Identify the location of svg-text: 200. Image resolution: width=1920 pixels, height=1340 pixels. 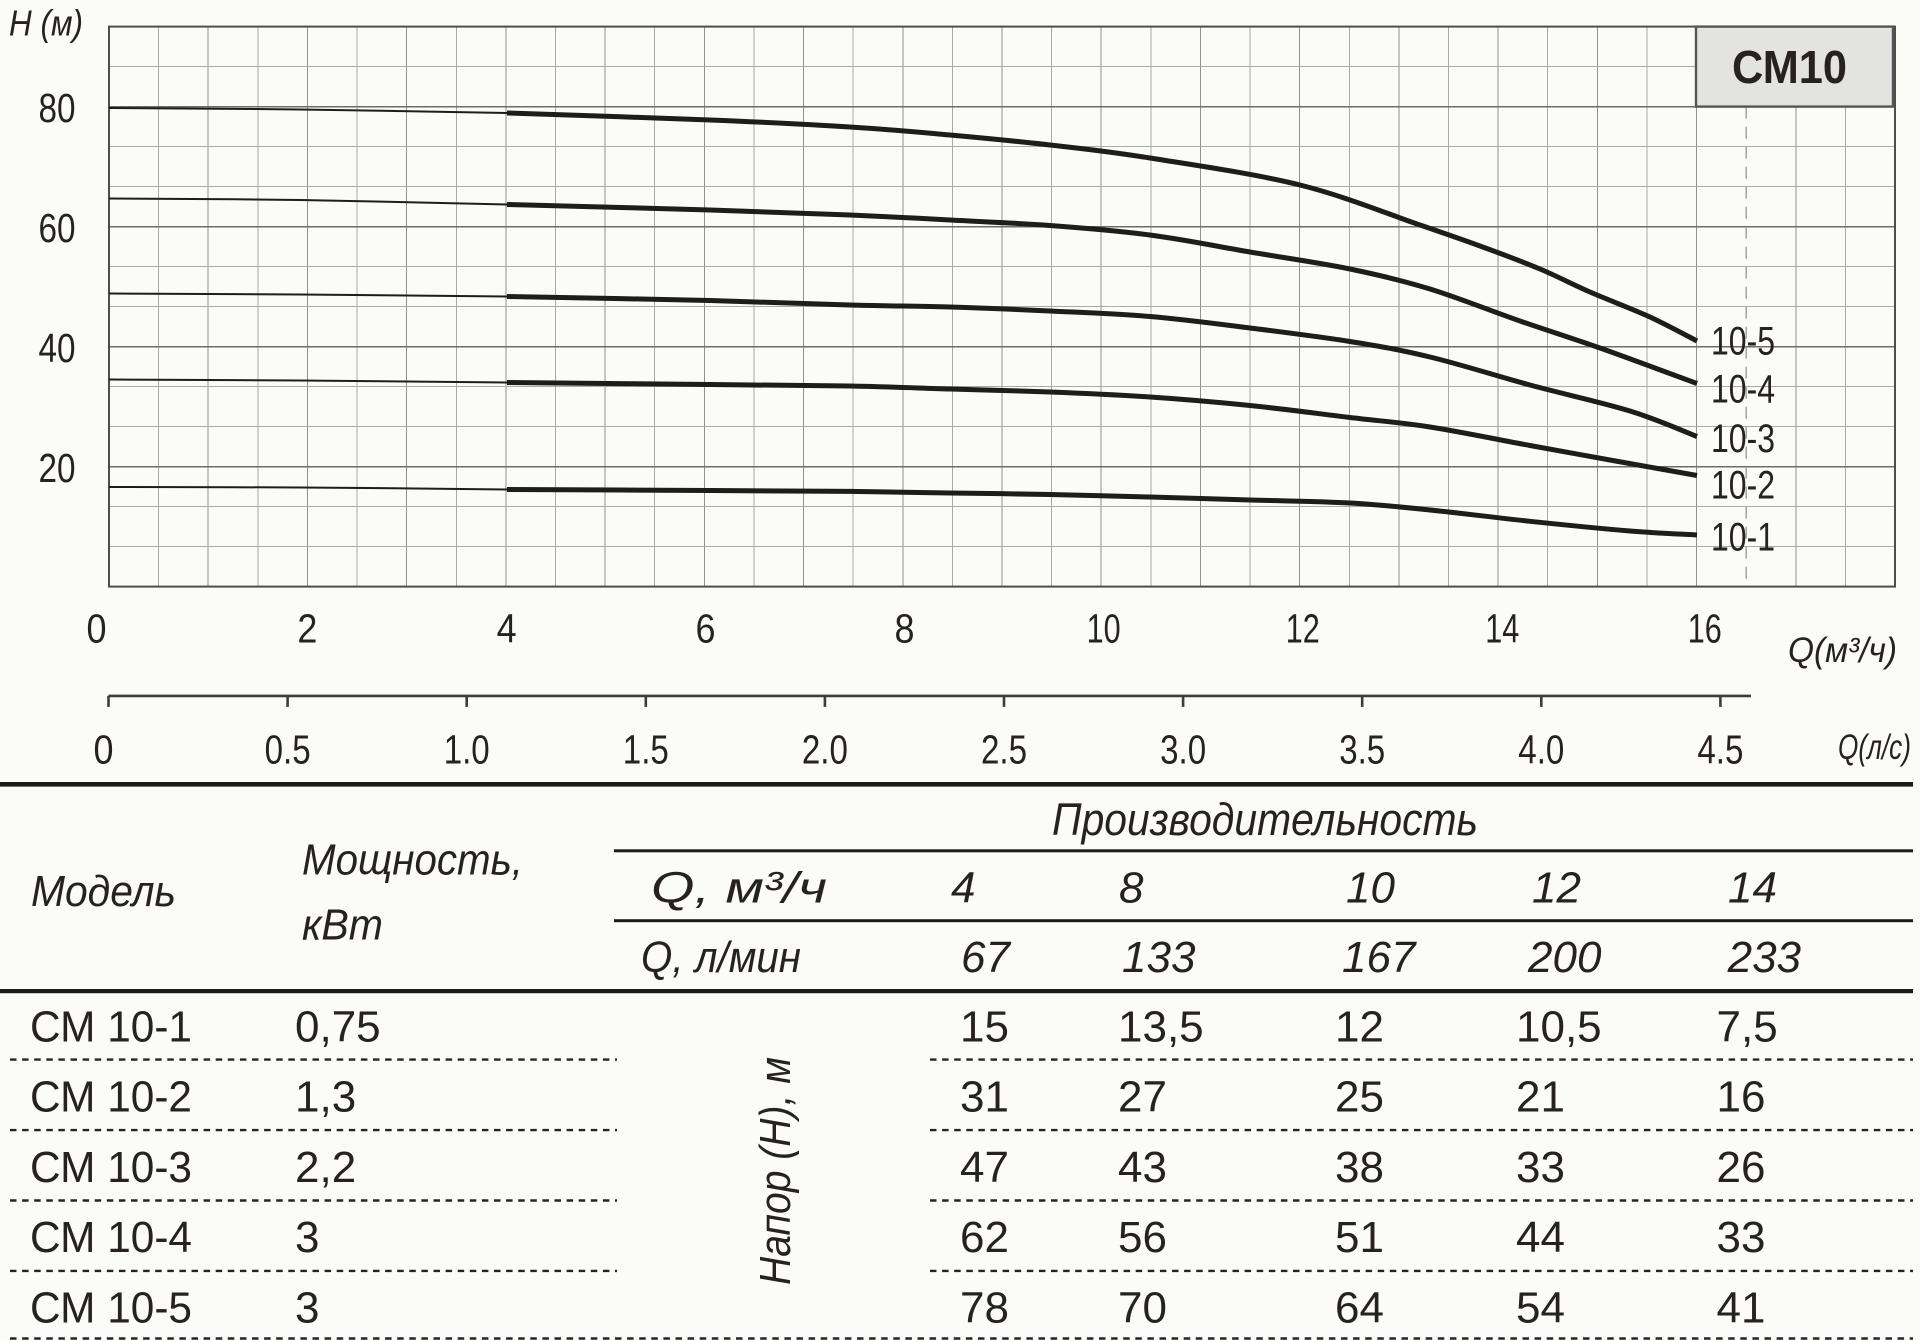
(1564, 957).